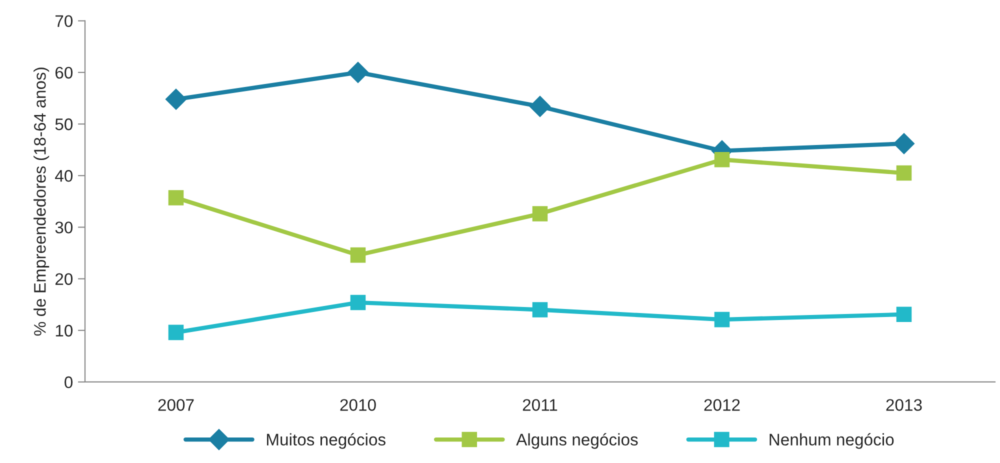 The height and width of the screenshot is (463, 1000). What do you see at coordinates (904, 405) in the screenshot?
I see `x-tick-label: 2013` at bounding box center [904, 405].